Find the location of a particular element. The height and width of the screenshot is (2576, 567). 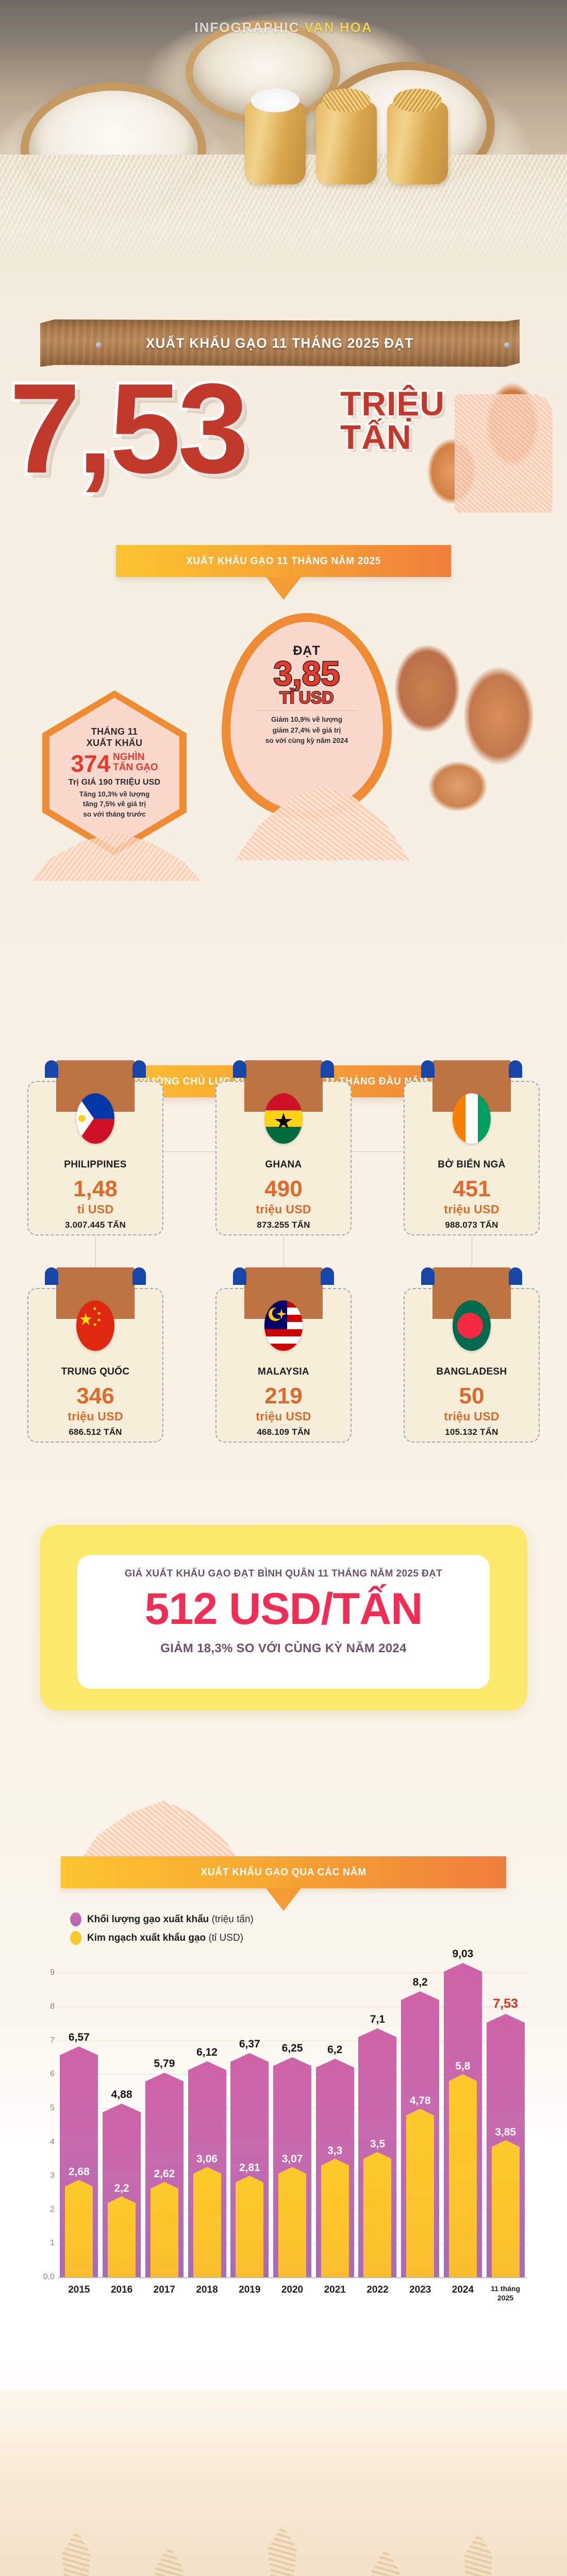

chart-bar-group: 6,25 3,07 2020 is located at coordinates (292, 2124).